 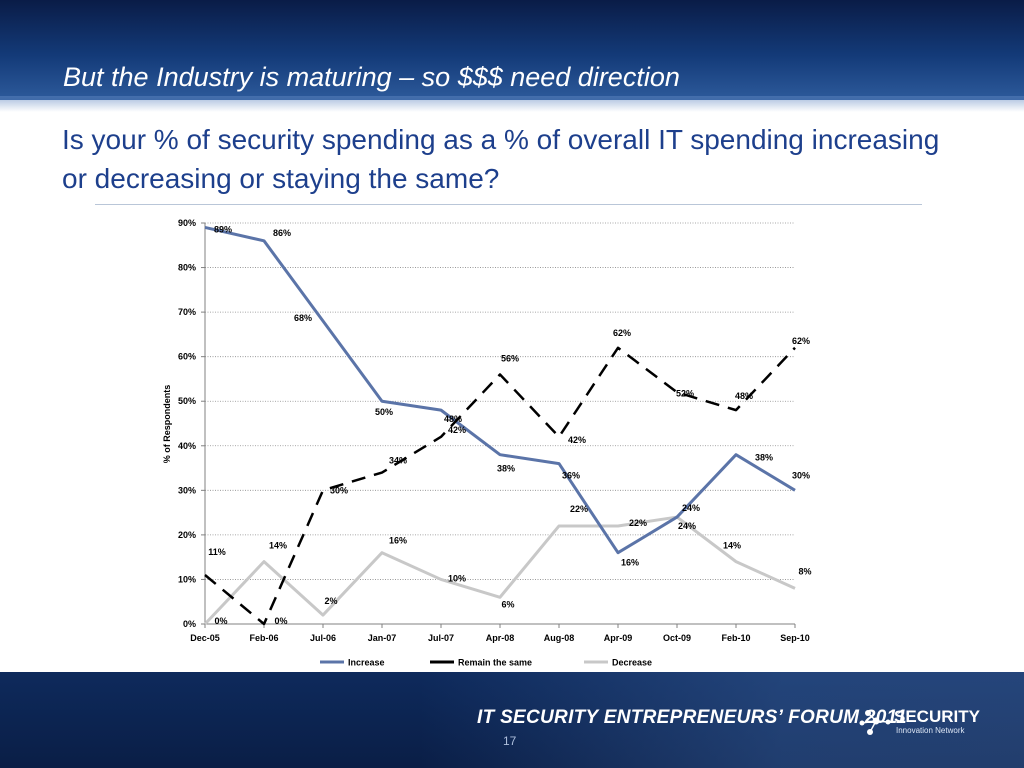 I want to click on y-tick-label: 40%, so click(x=187, y=446).